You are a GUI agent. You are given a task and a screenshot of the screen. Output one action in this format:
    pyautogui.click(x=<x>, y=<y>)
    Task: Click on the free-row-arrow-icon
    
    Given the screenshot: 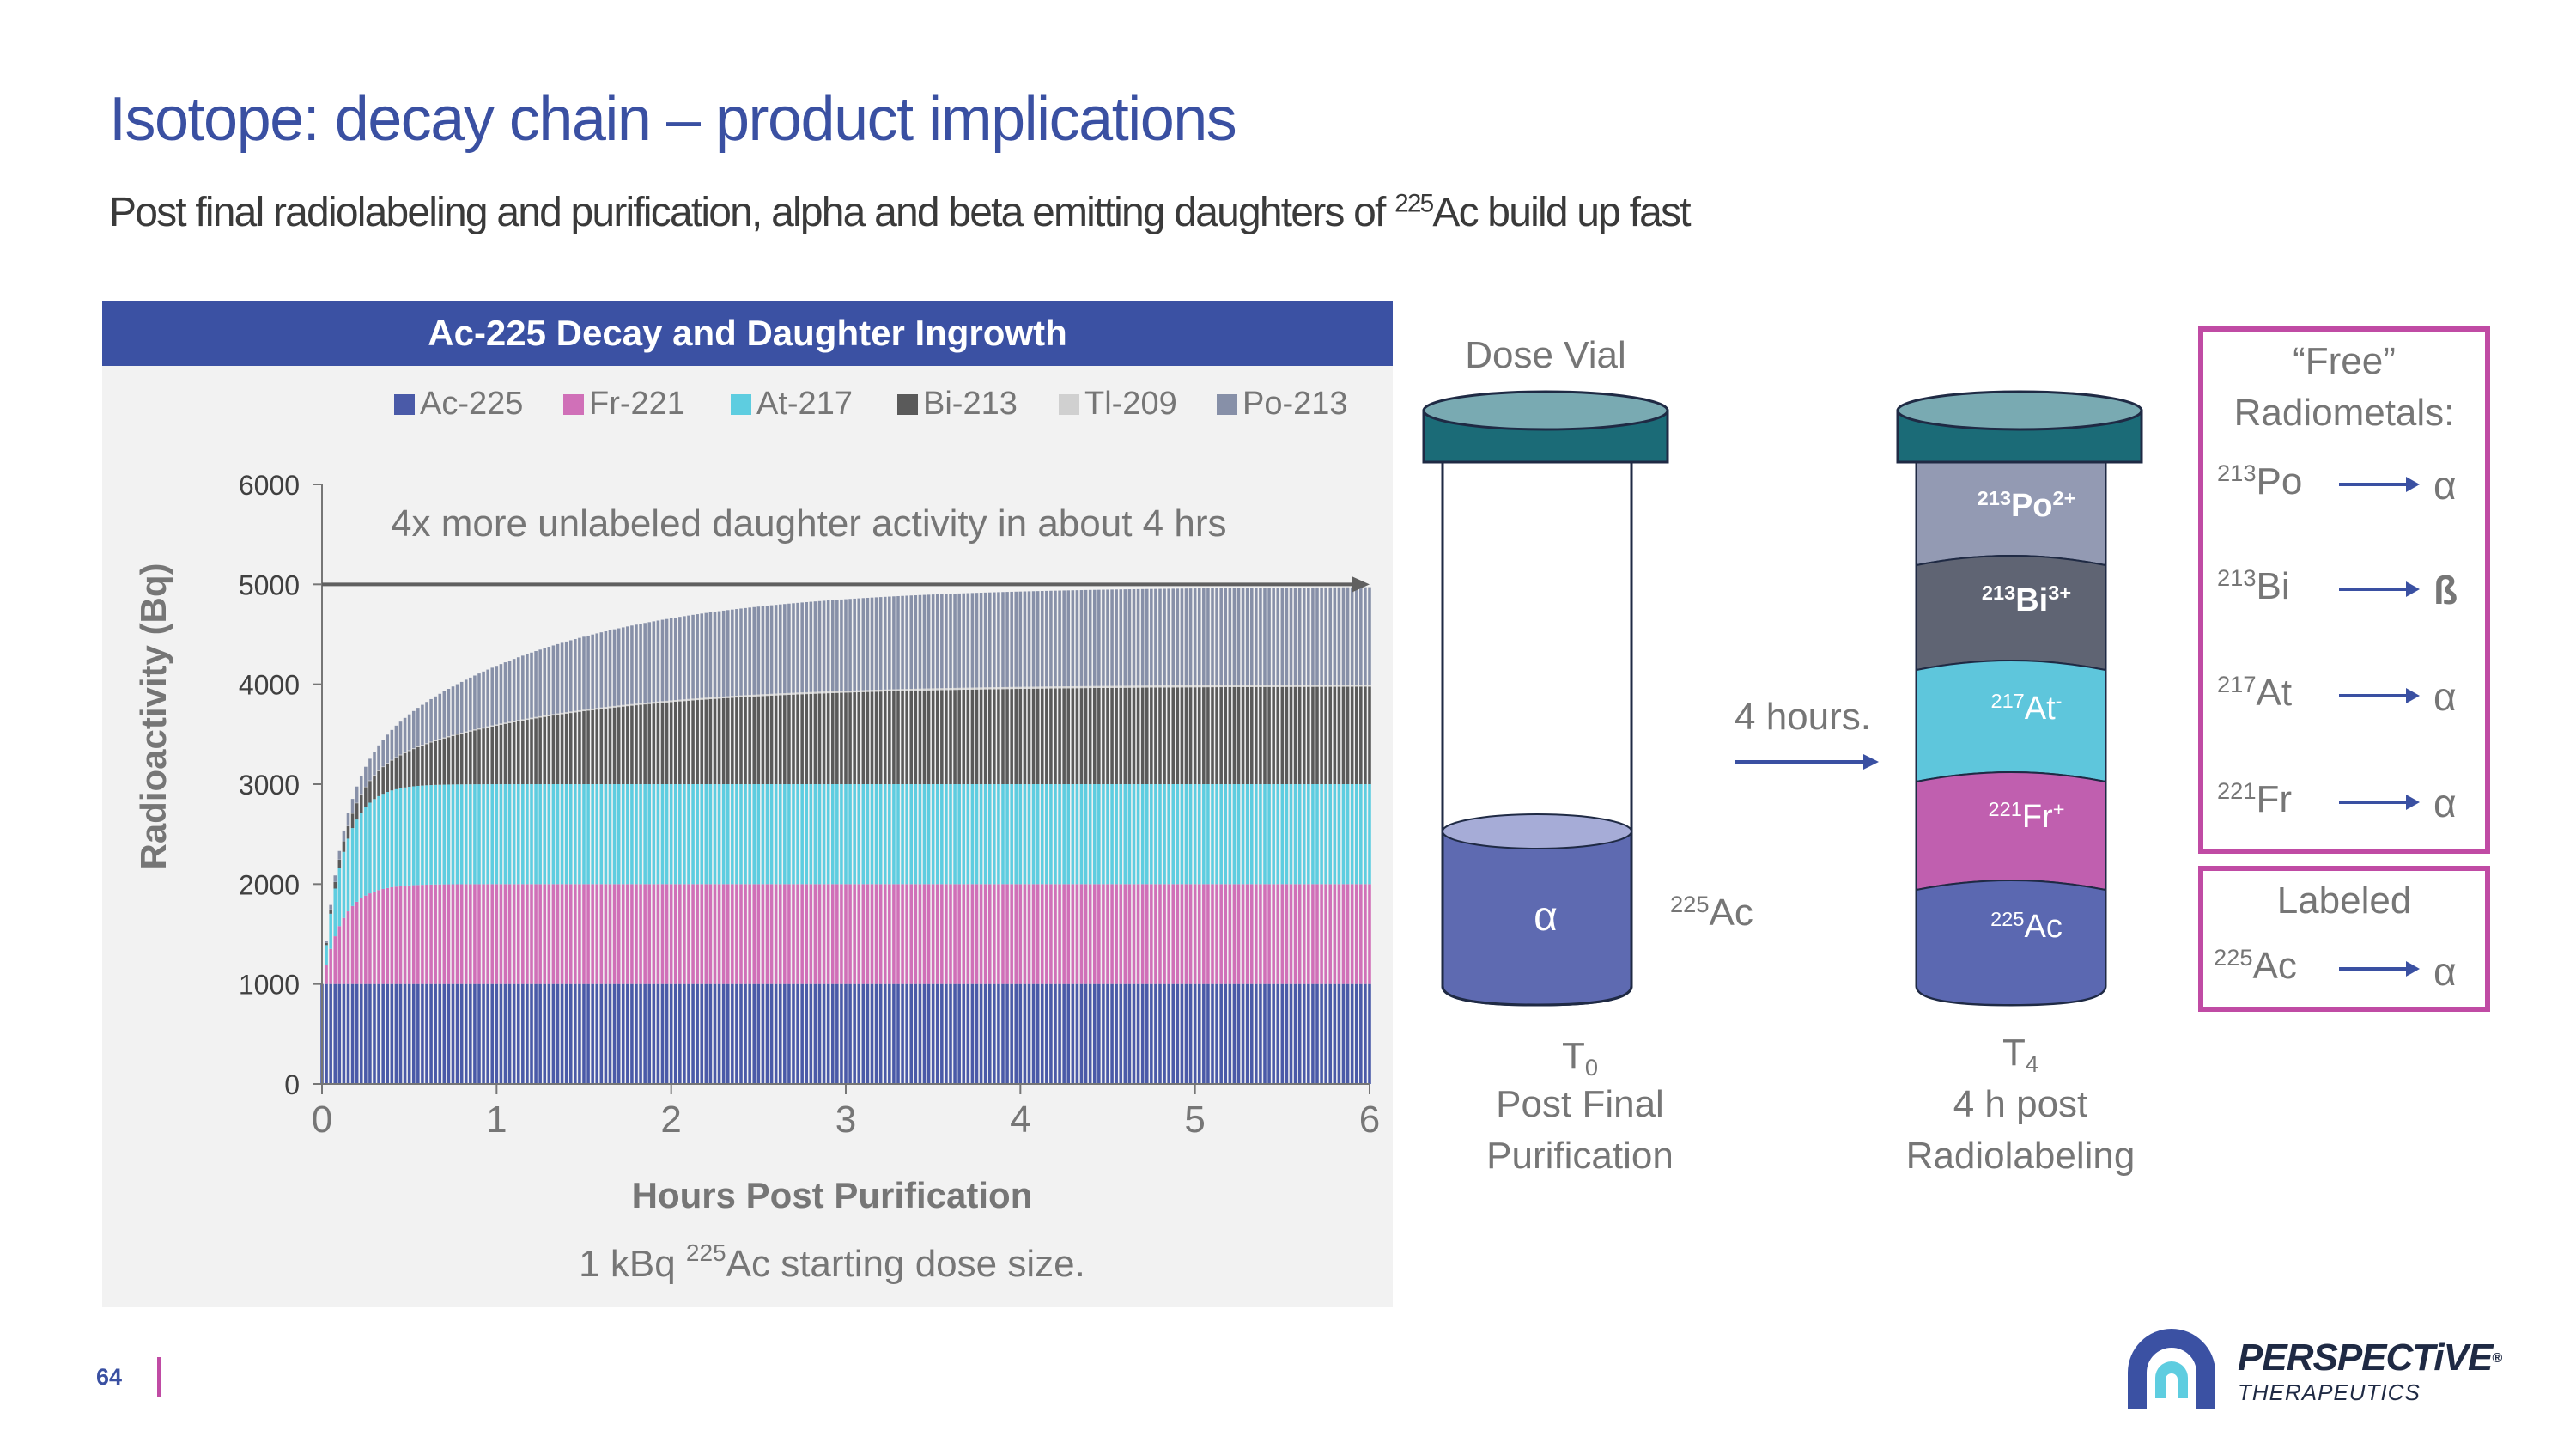 What is the action you would take?
    pyautogui.click(x=2379, y=589)
    